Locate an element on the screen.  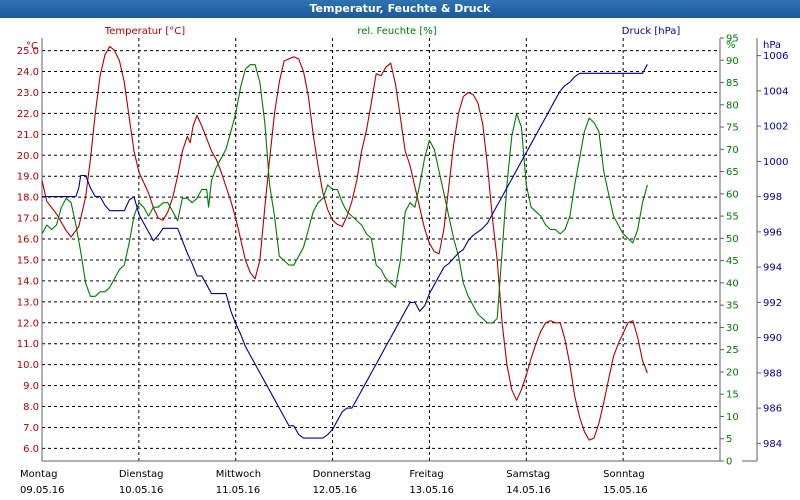
day-label: Freitag is located at coordinates (426, 474).